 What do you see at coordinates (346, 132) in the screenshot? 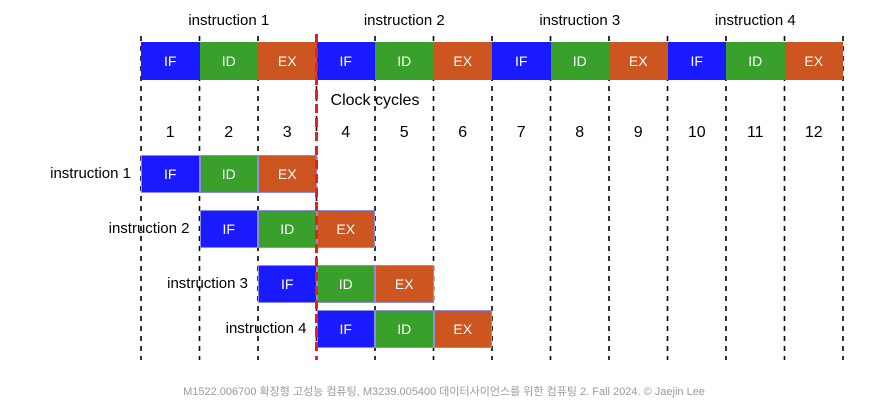
I see `cycle-number: 4` at bounding box center [346, 132].